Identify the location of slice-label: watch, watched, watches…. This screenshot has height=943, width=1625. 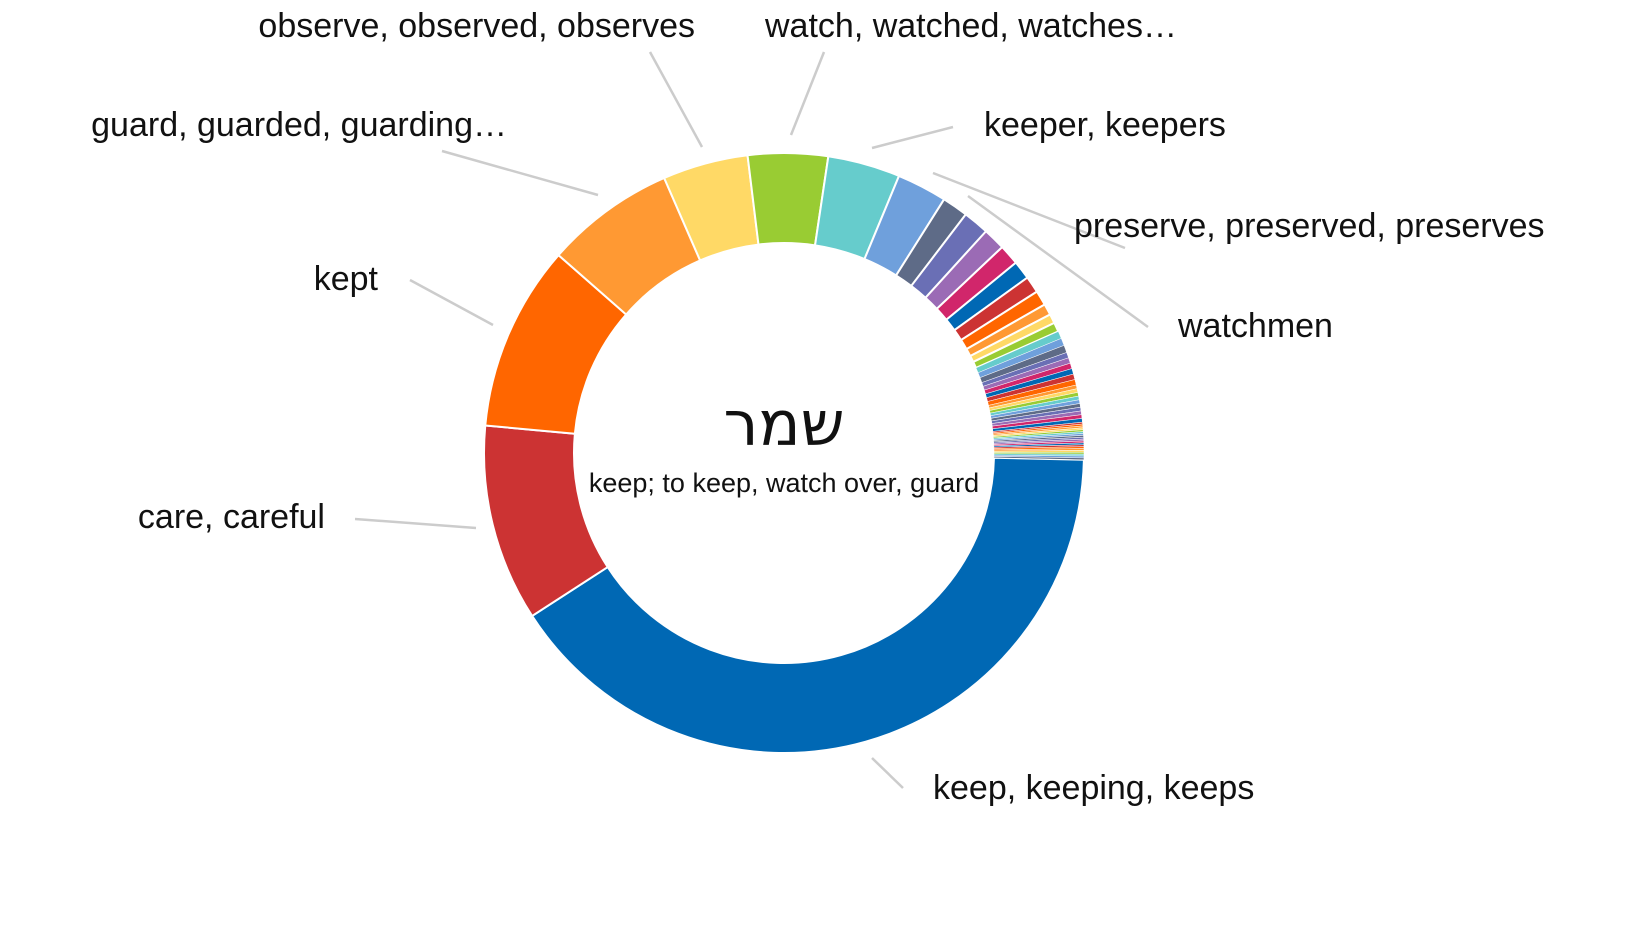
(970, 26).